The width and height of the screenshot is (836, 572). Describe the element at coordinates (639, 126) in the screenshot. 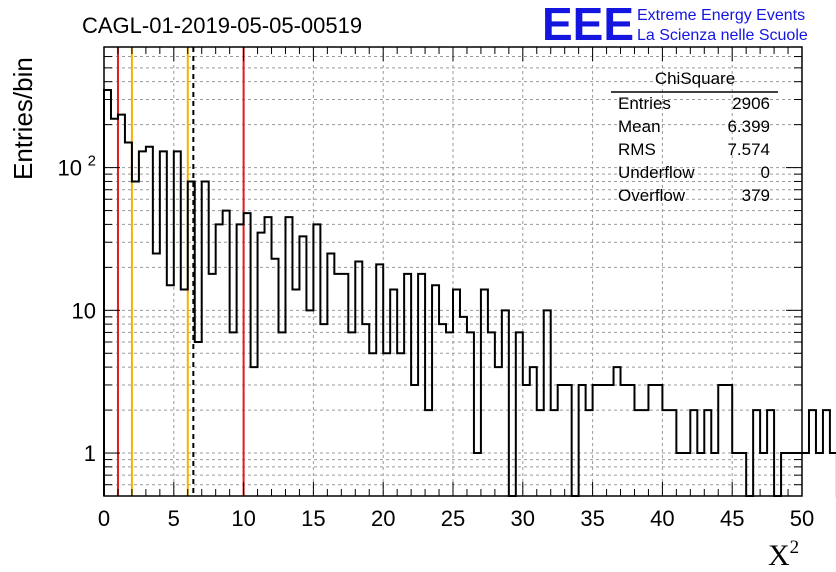

I see `stat-label: Mean` at that location.